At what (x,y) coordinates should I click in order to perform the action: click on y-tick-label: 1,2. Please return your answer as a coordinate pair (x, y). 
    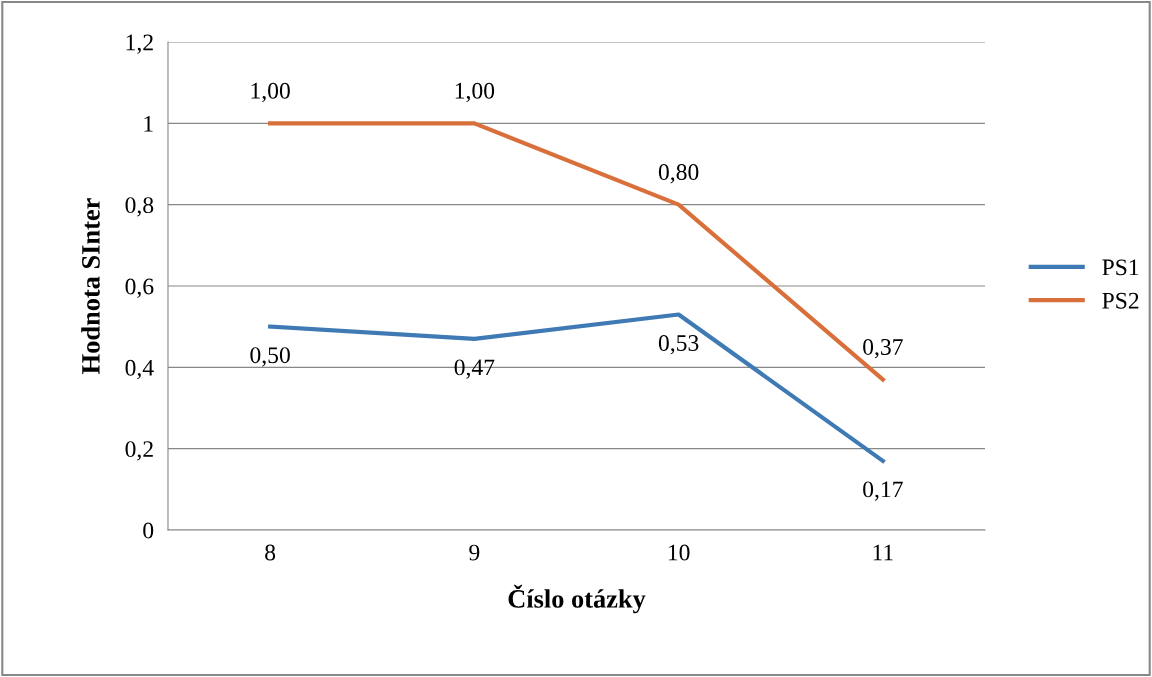
    Looking at the image, I should click on (139, 44).